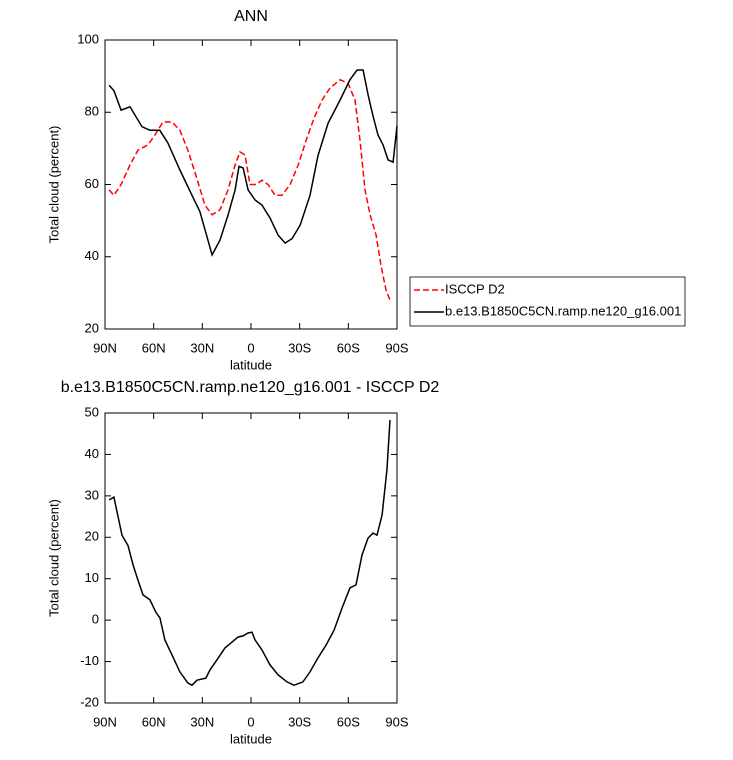  Describe the element at coordinates (89, 660) in the screenshot. I see `y-tick-label: -10` at that location.